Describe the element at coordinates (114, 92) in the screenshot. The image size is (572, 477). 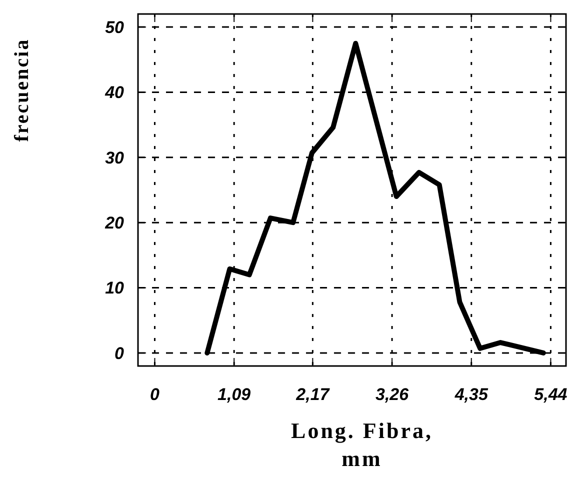
I see `y-tick-label: 40` at that location.